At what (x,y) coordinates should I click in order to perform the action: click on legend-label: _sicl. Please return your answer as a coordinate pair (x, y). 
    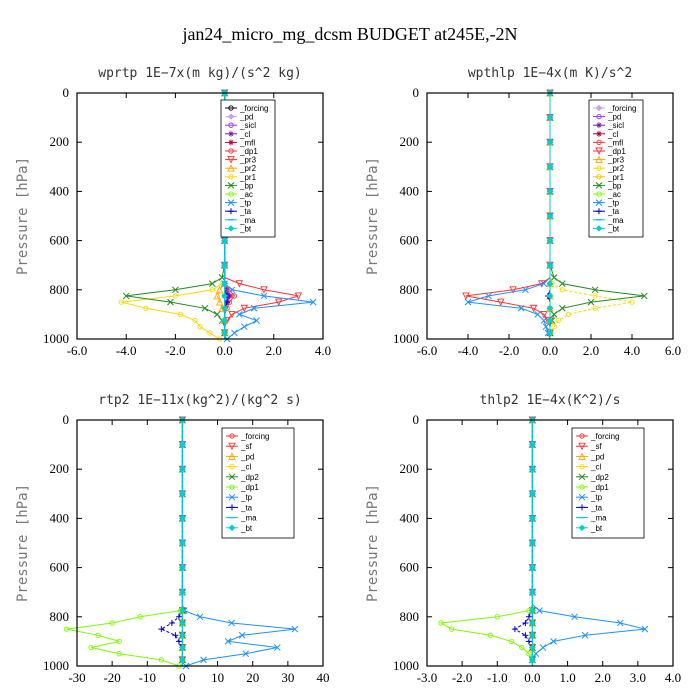
    Looking at the image, I should click on (247, 125).